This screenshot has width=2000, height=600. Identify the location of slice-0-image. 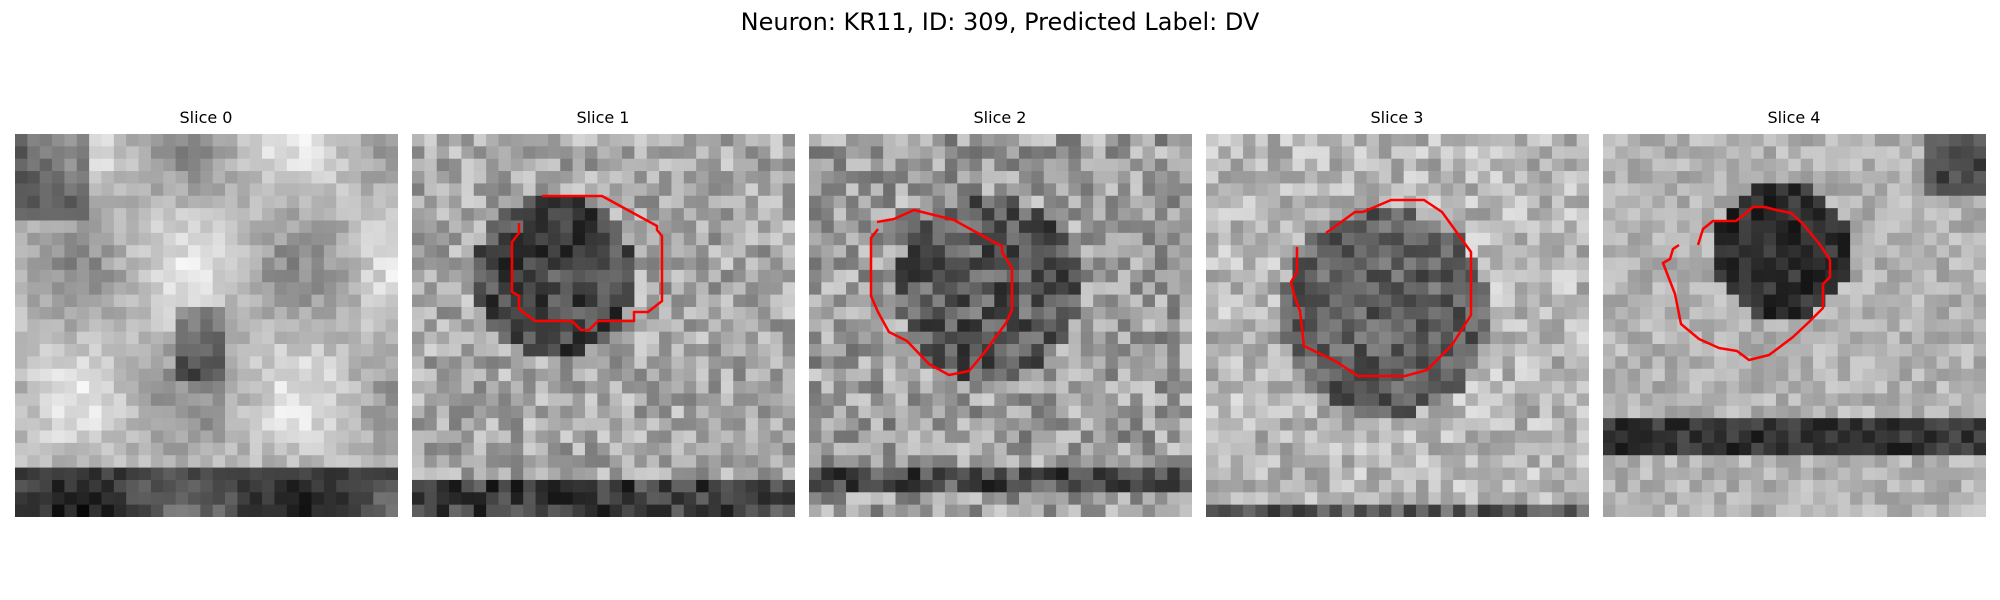
(206, 325).